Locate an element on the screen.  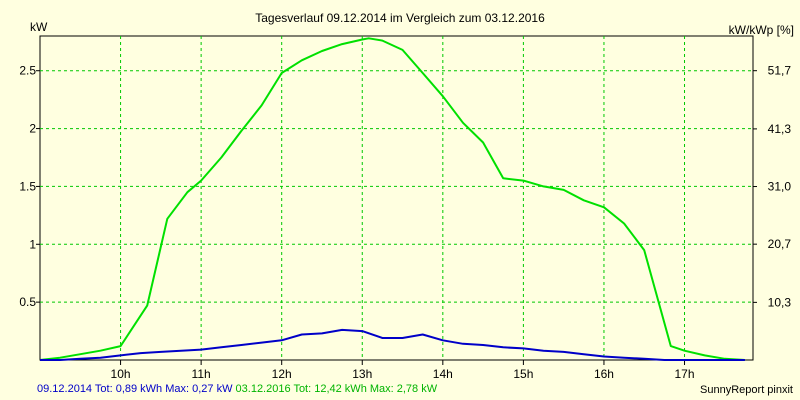
x-tick-label: 16h is located at coordinates (604, 374).